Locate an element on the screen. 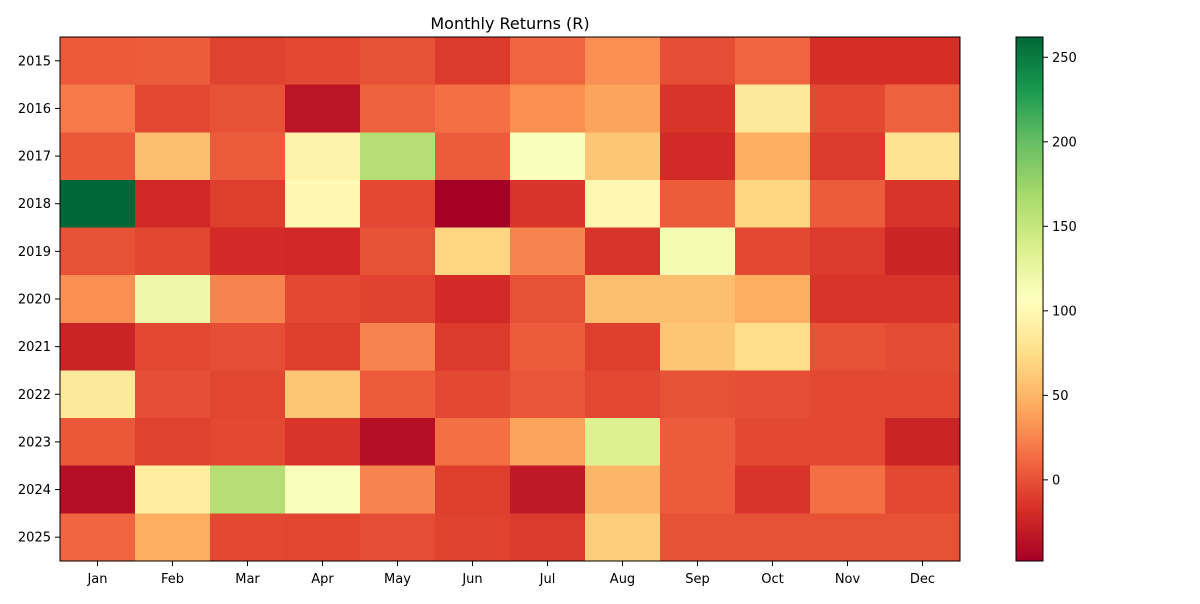  colorbar-tick-label: 250 is located at coordinates (1064, 58).